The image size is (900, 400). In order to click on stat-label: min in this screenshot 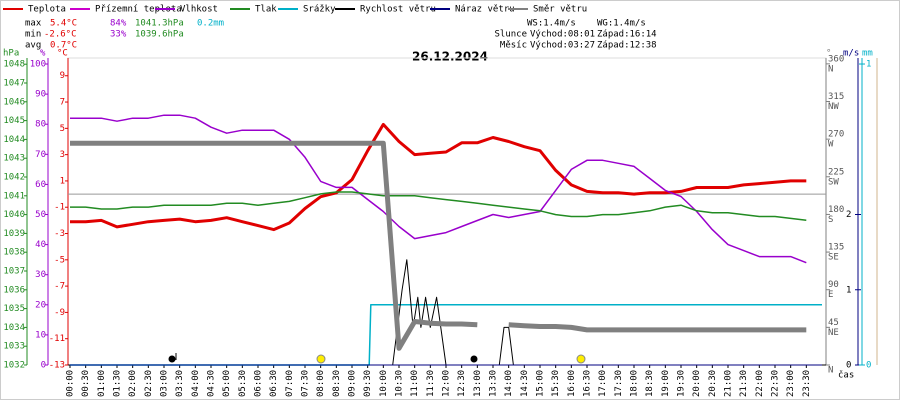, I will do `click(33, 35)`.